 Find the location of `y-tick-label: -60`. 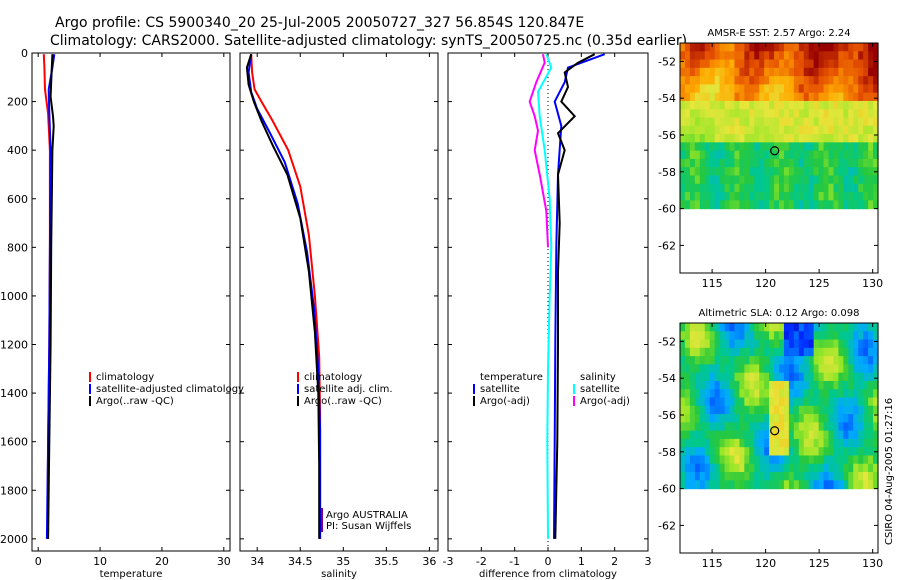

y-tick-label: -60 is located at coordinates (667, 489).